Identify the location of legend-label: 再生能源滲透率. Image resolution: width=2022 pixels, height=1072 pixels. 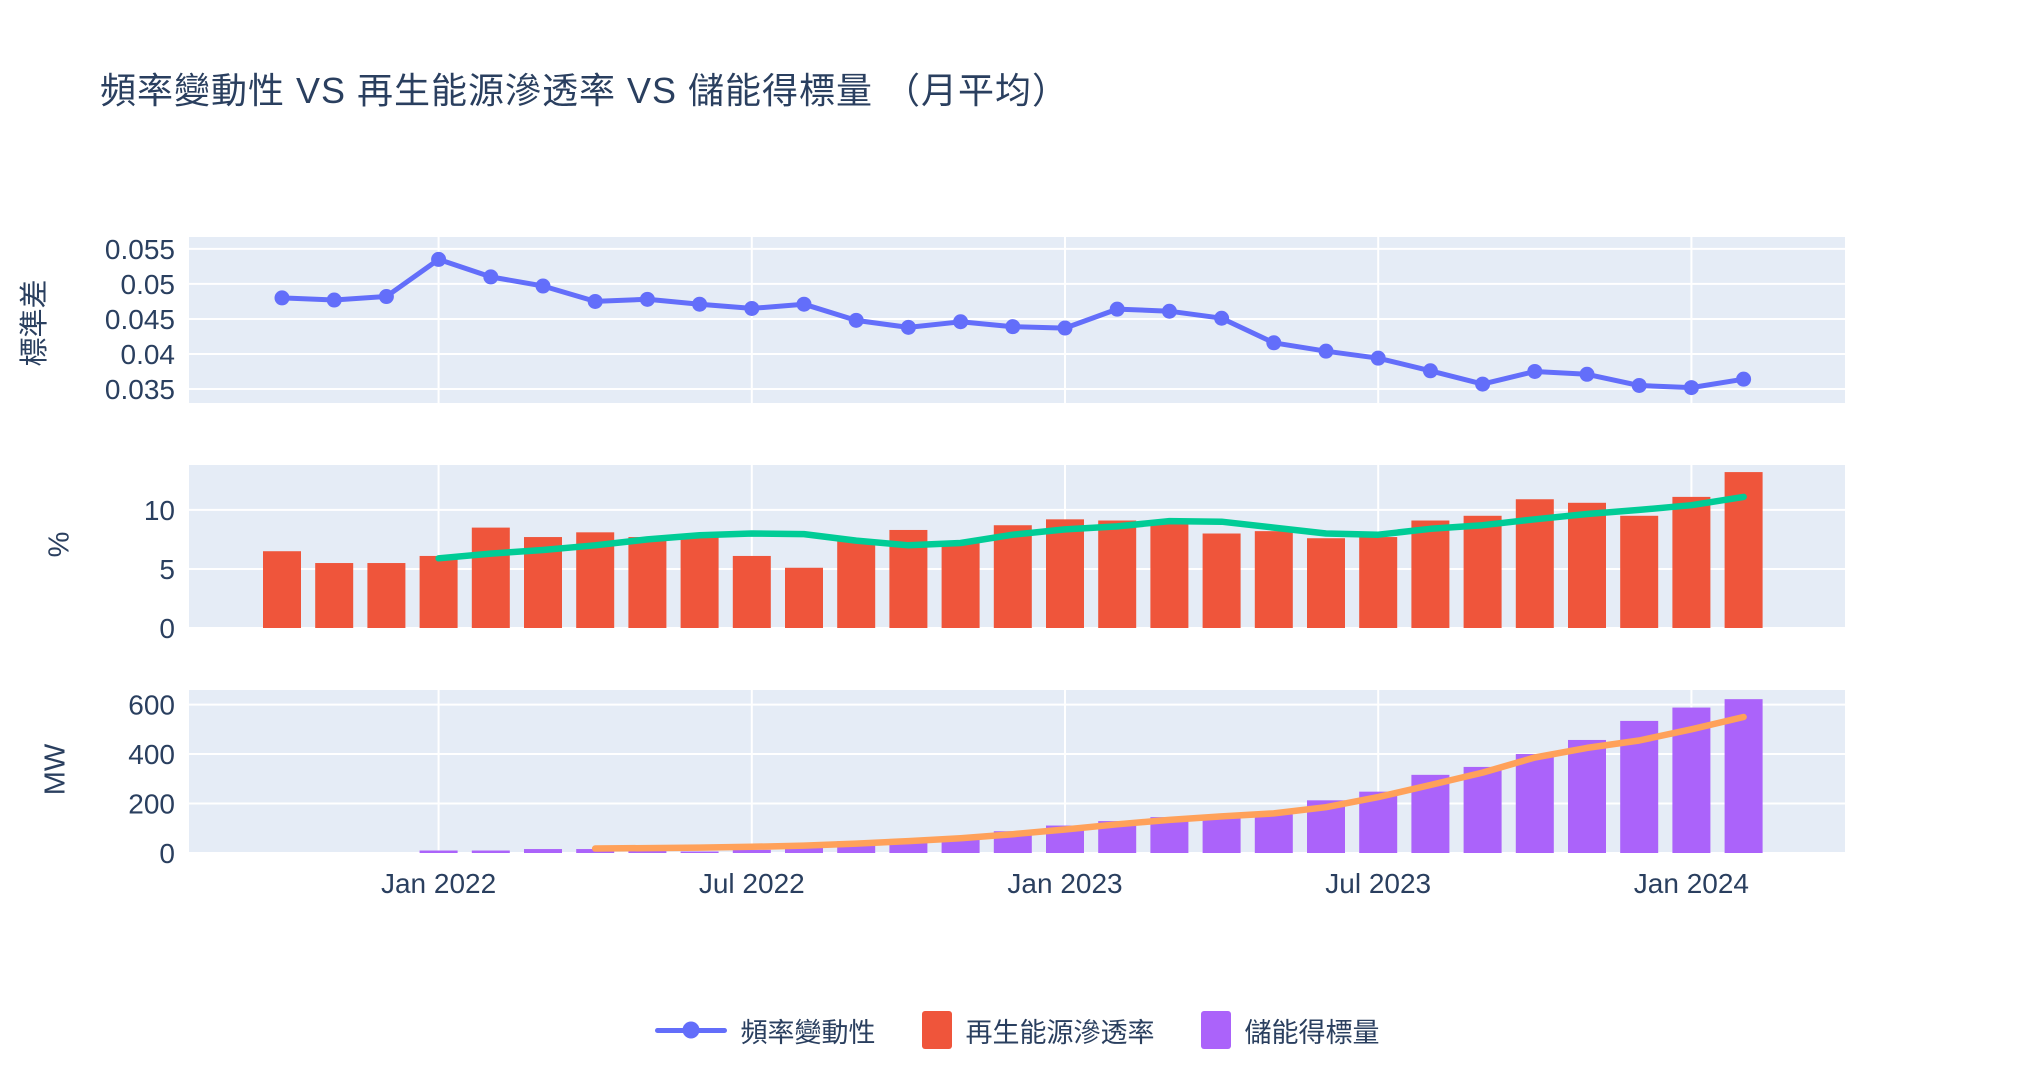
(1060, 1032).